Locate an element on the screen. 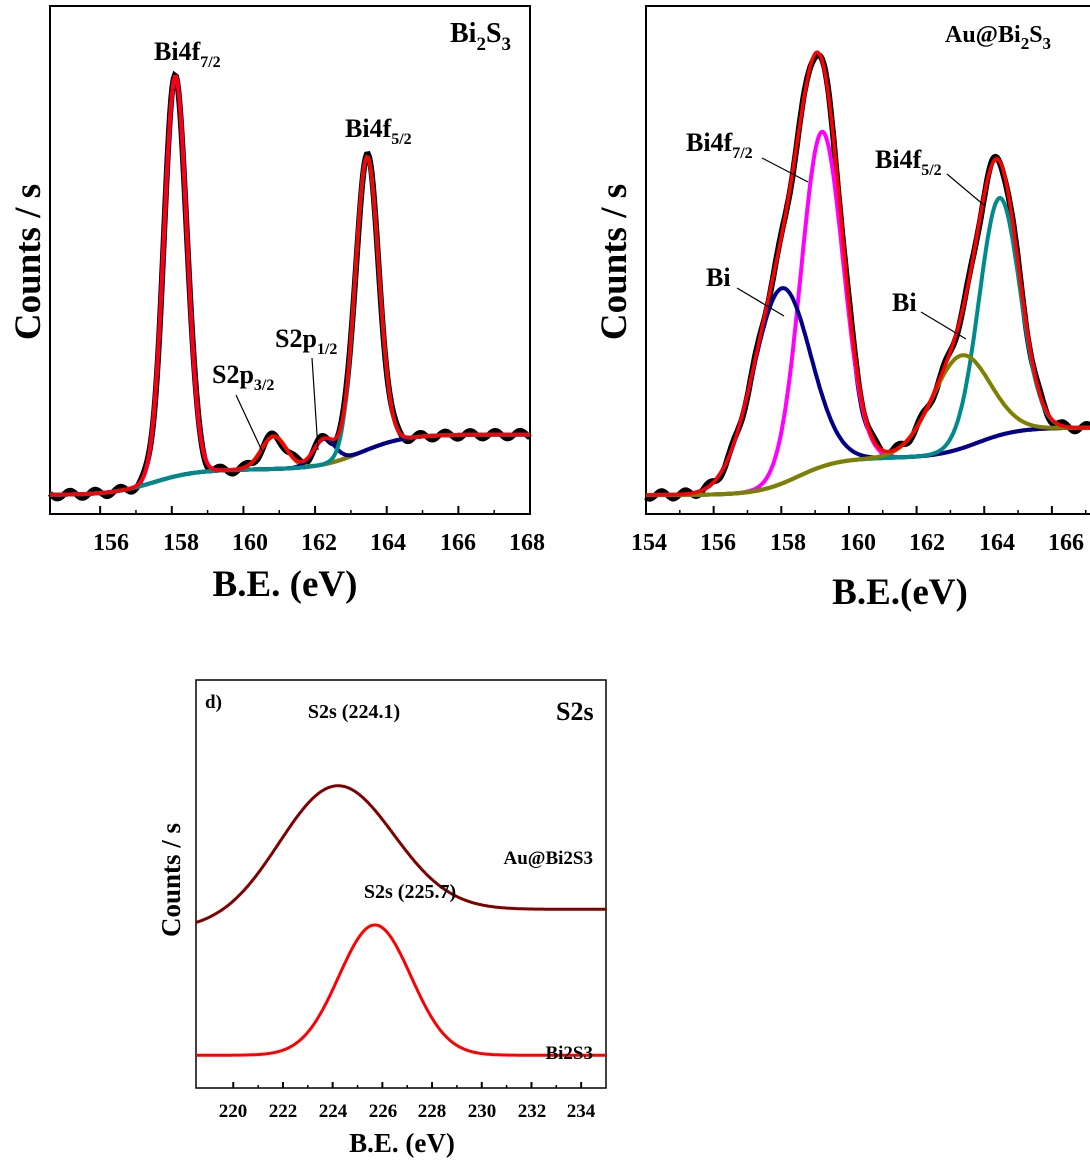 This screenshot has width=1090, height=1163. plot-frame-d is located at coordinates (401, 884).